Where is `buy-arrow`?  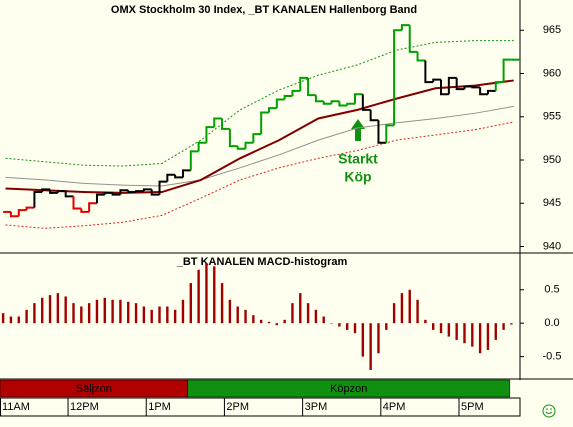
buy-arrow is located at coordinates (358, 130).